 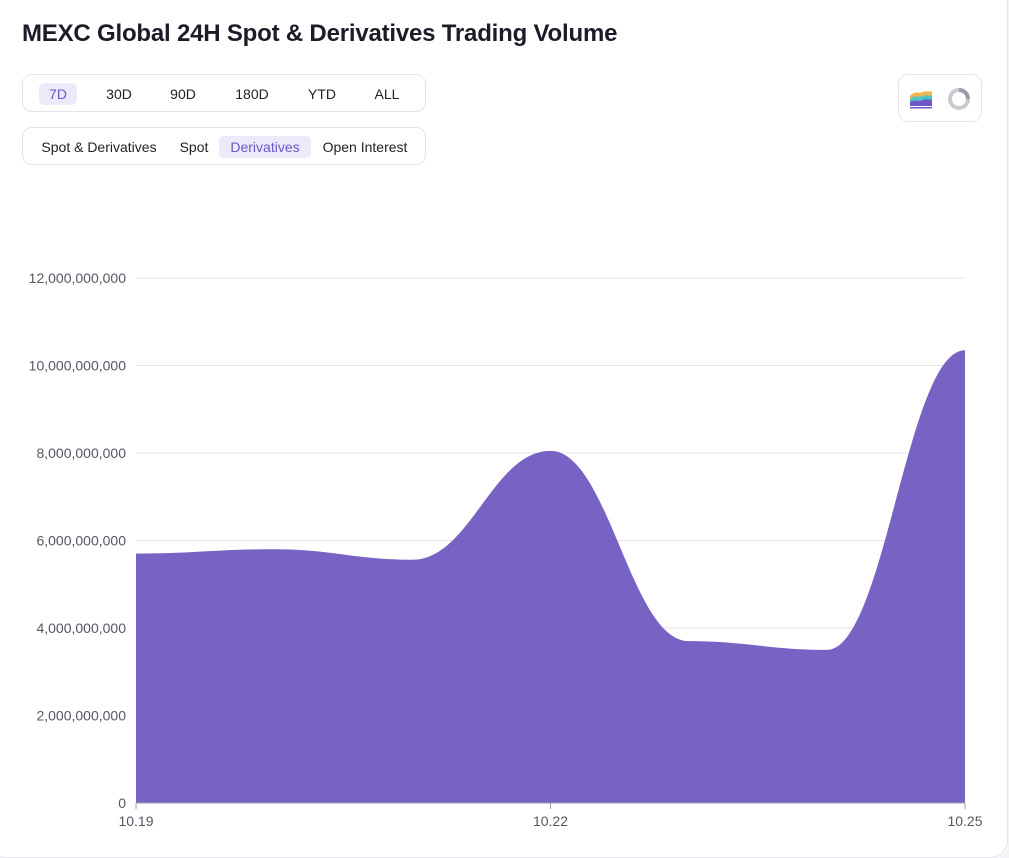 I want to click on range-tab-7d: 7D, so click(x=58, y=94).